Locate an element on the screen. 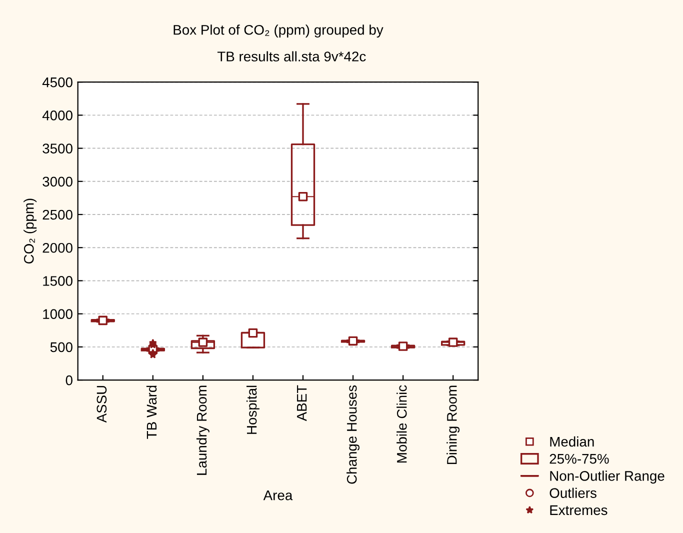 This screenshot has height=533, width=683. chart-subtitle: TB results all.sta 9v*42c is located at coordinates (291, 56).